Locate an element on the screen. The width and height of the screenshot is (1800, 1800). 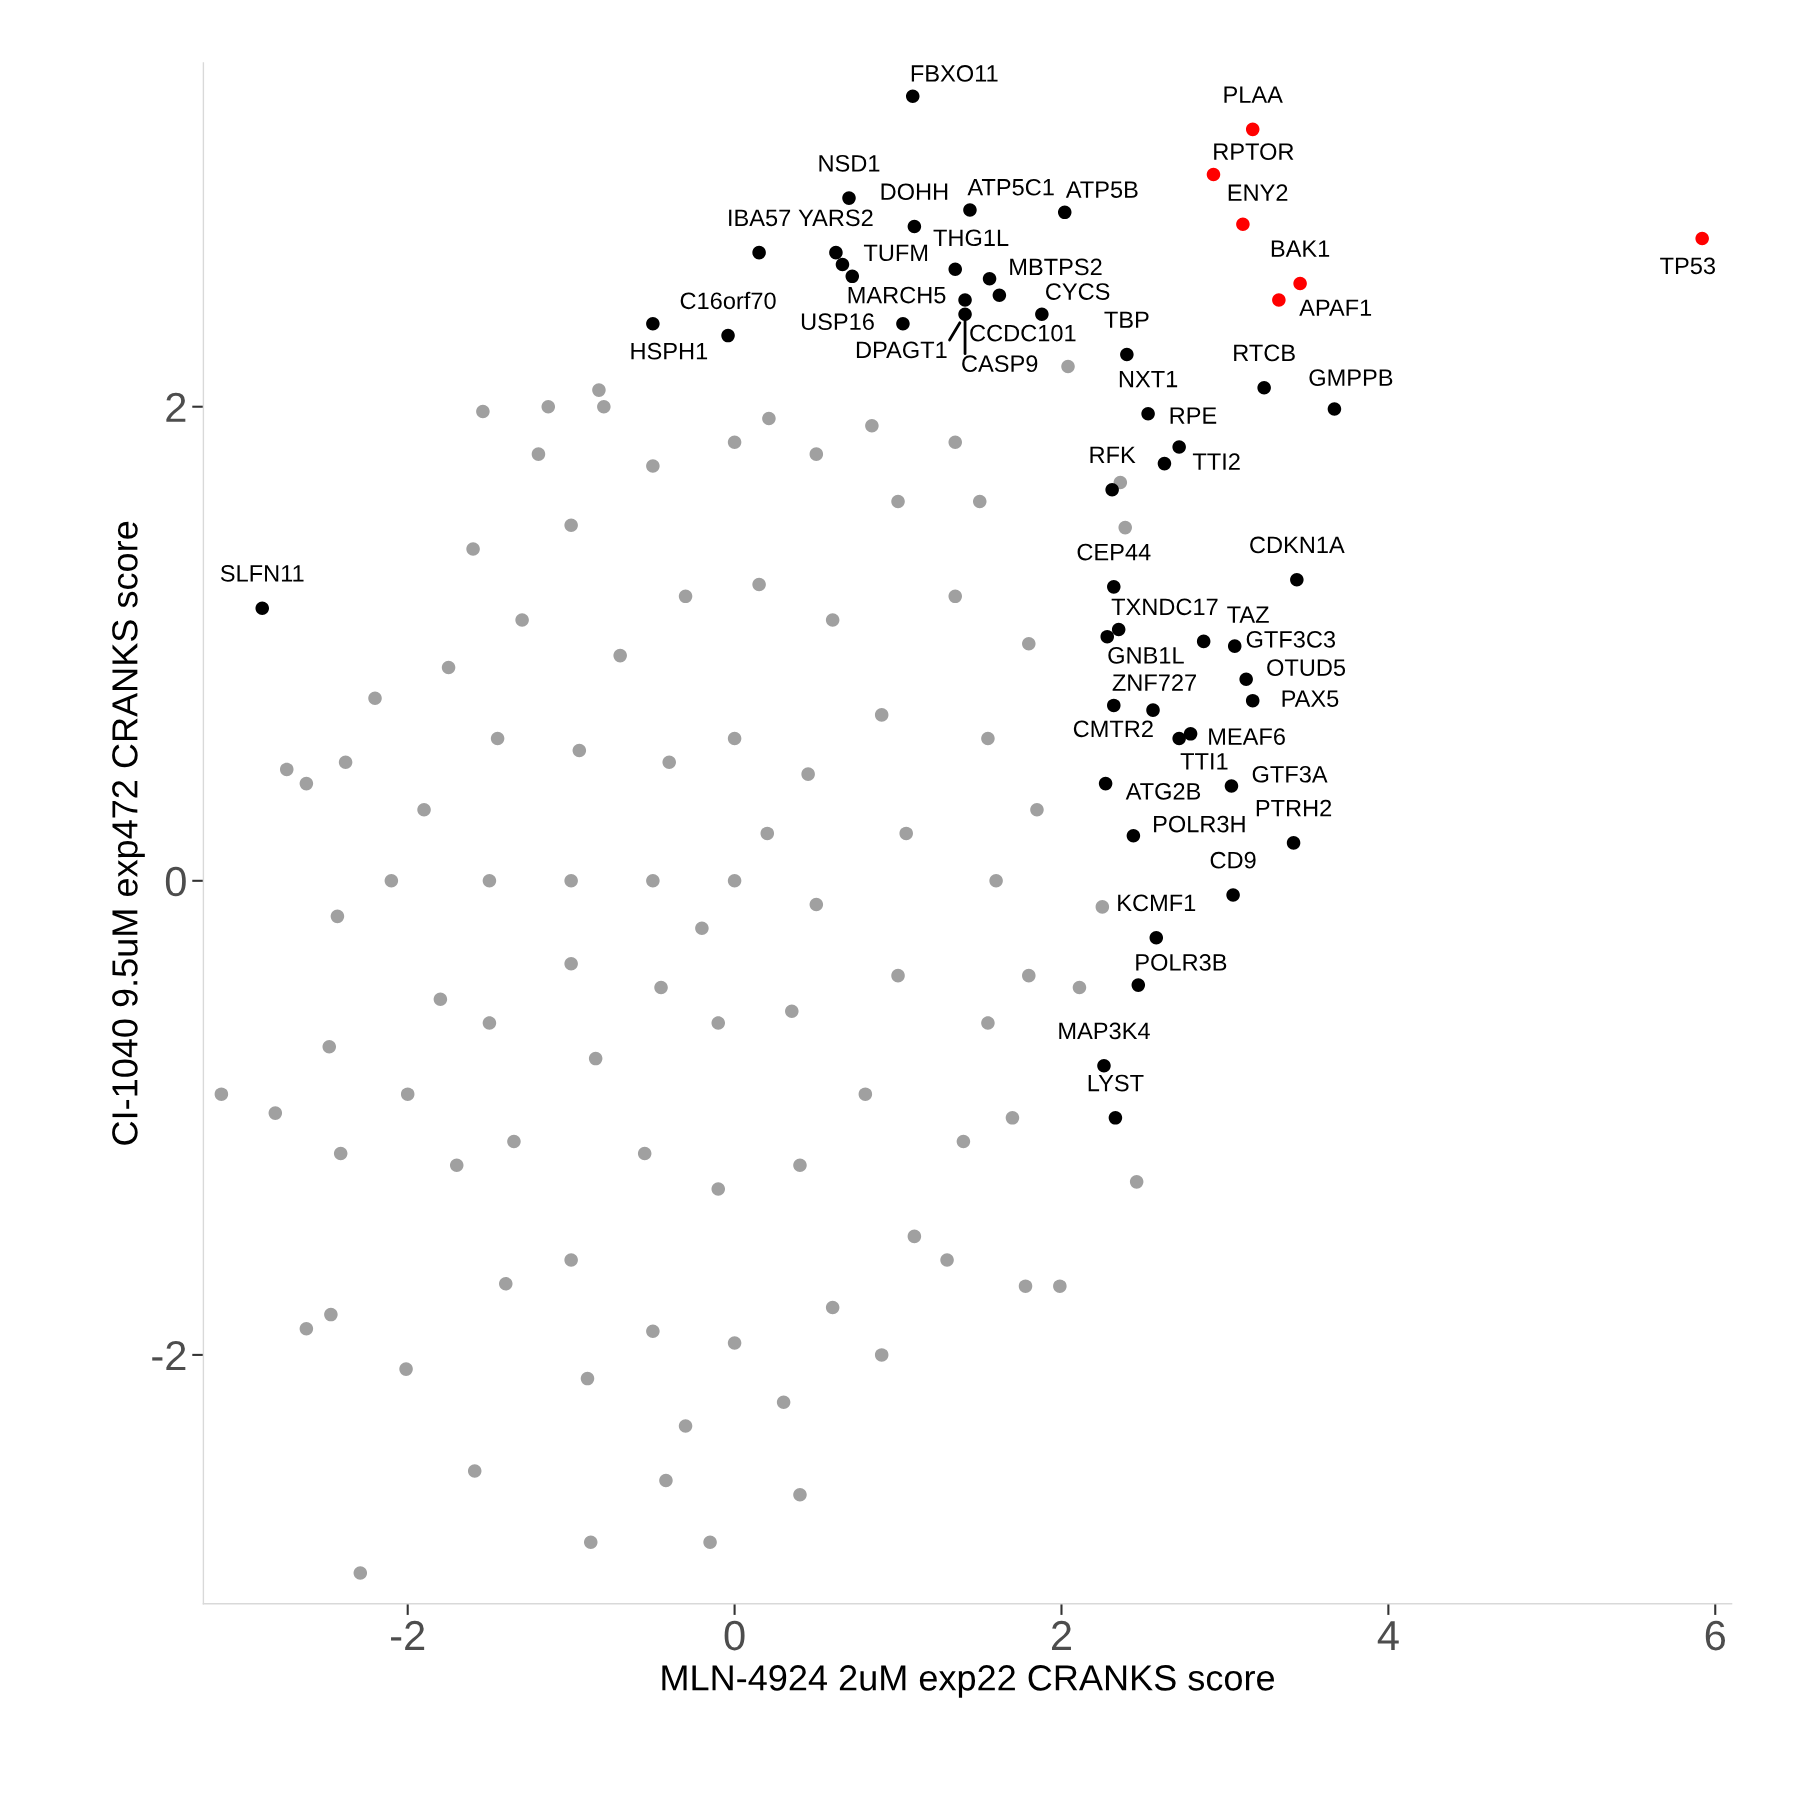
x-tick-label: 6 is located at coordinates (1715, 1635).